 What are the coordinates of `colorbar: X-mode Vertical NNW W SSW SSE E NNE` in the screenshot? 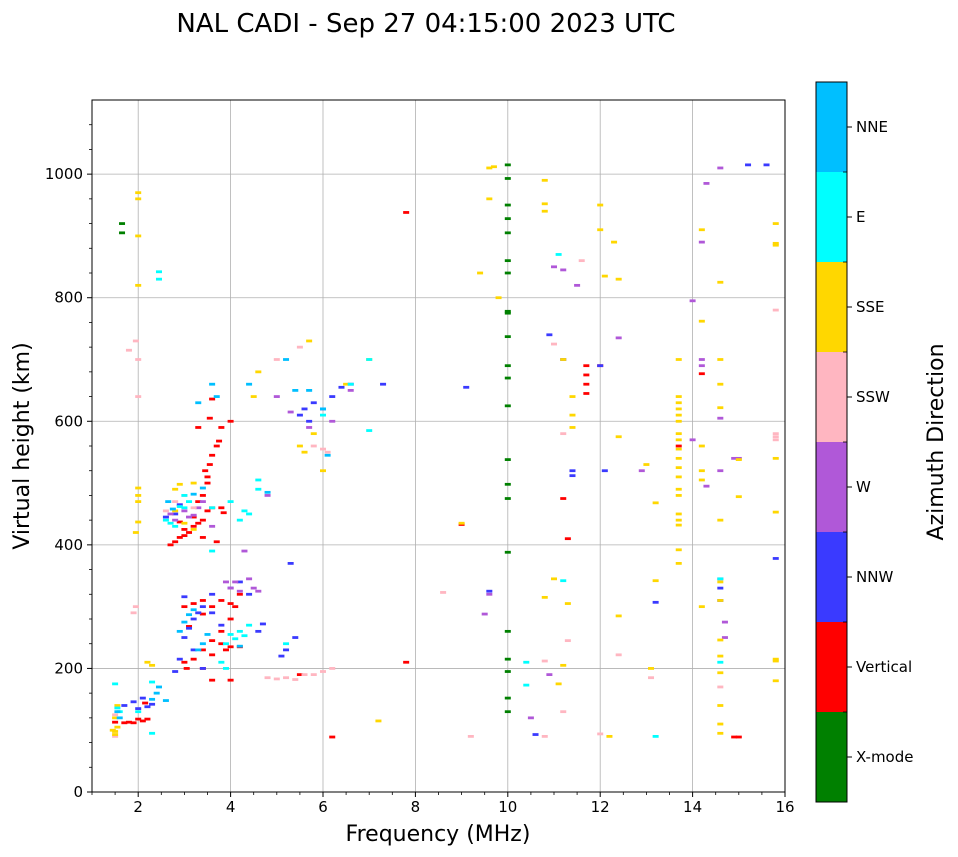 It's located at (864, 442).